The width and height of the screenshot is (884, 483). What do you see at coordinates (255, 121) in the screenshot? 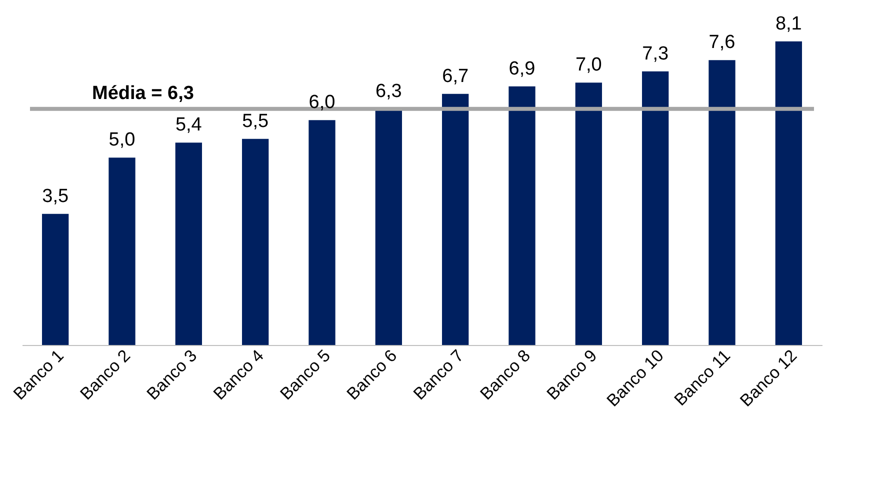
I see `data-label: 5,5` at bounding box center [255, 121].